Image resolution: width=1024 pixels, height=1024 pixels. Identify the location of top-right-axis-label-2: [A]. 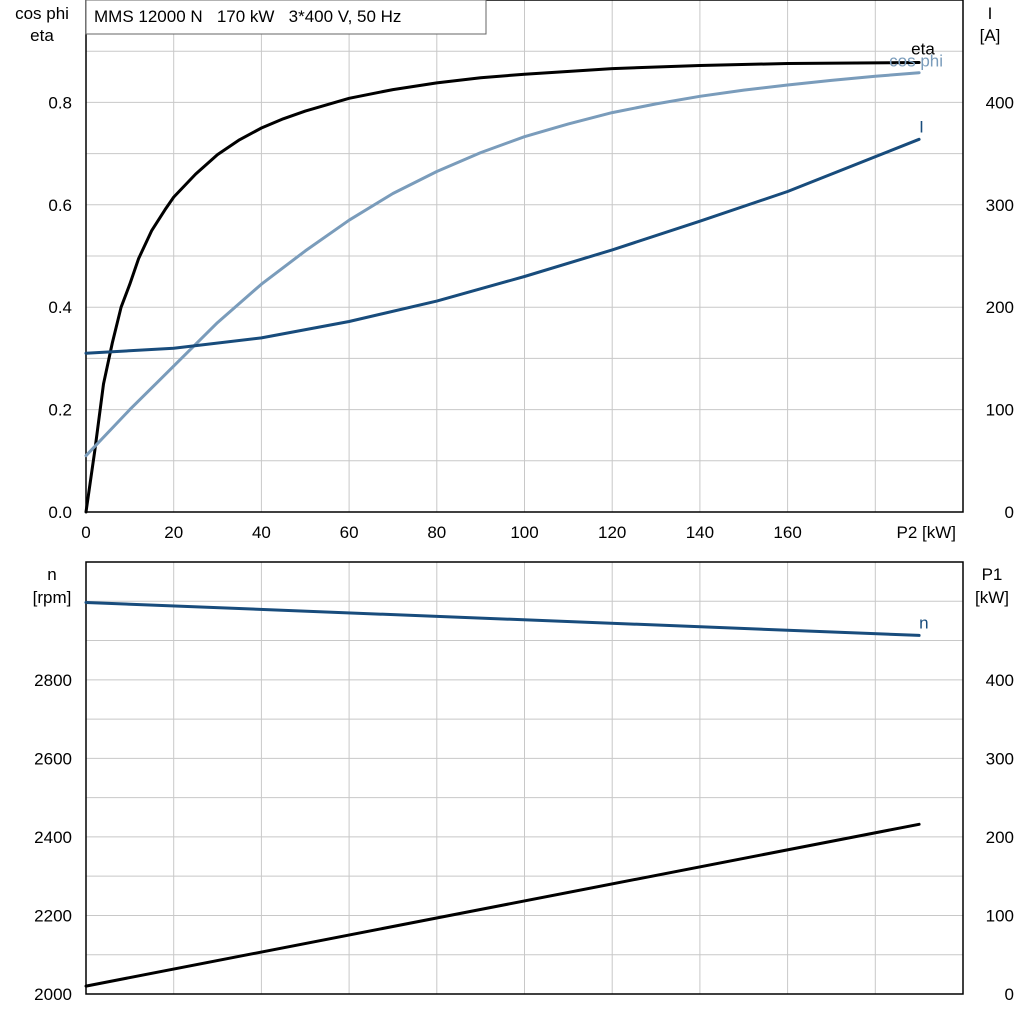
(990, 35).